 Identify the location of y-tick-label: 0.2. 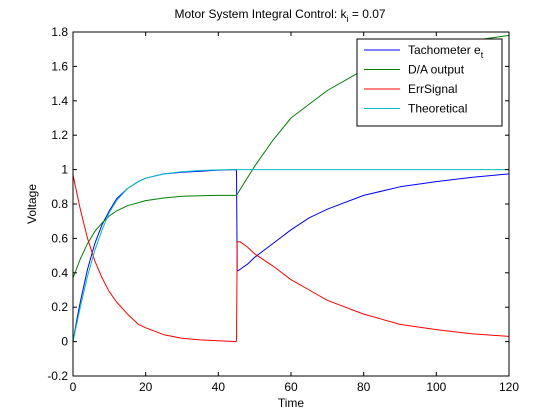
(59, 307).